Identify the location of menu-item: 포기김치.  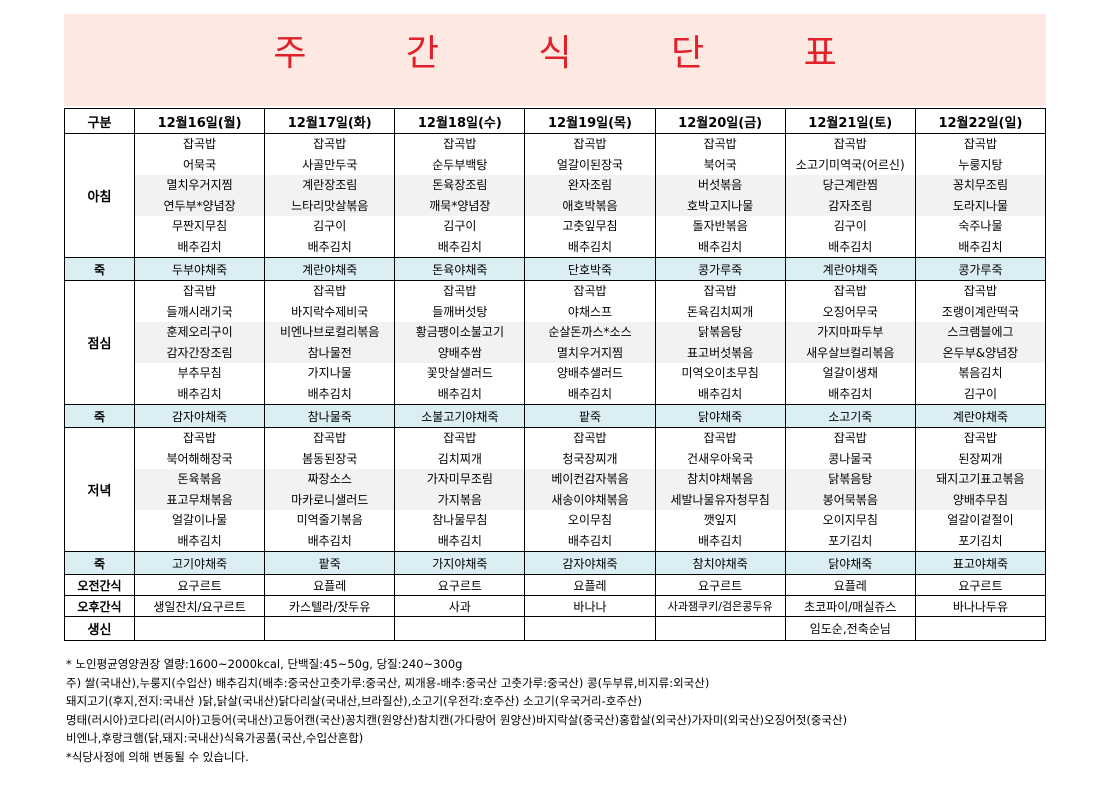
(850, 540).